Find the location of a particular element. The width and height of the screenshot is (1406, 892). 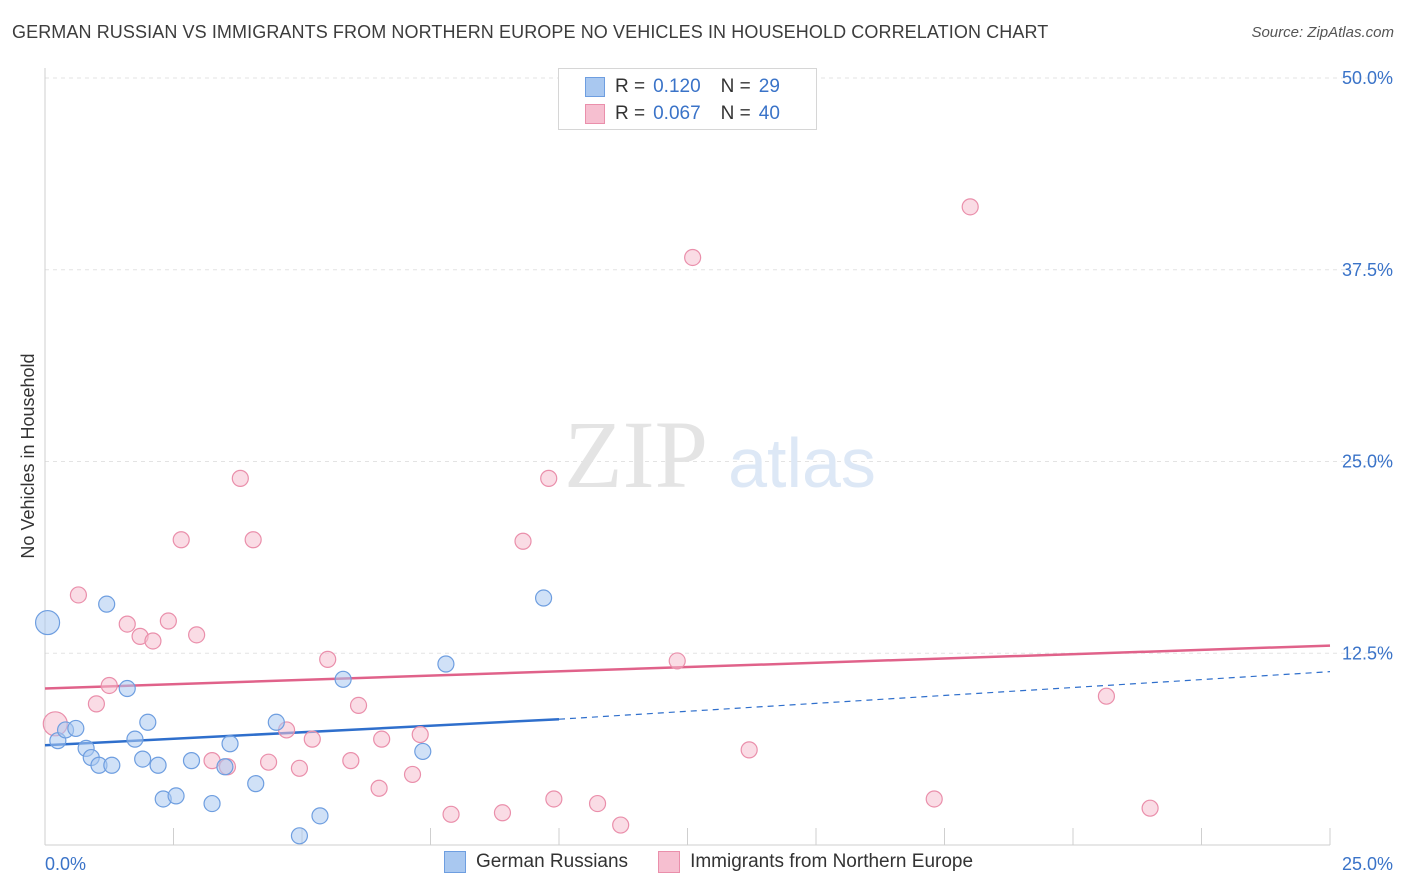

trend-lines is located at coordinates (687, 695).